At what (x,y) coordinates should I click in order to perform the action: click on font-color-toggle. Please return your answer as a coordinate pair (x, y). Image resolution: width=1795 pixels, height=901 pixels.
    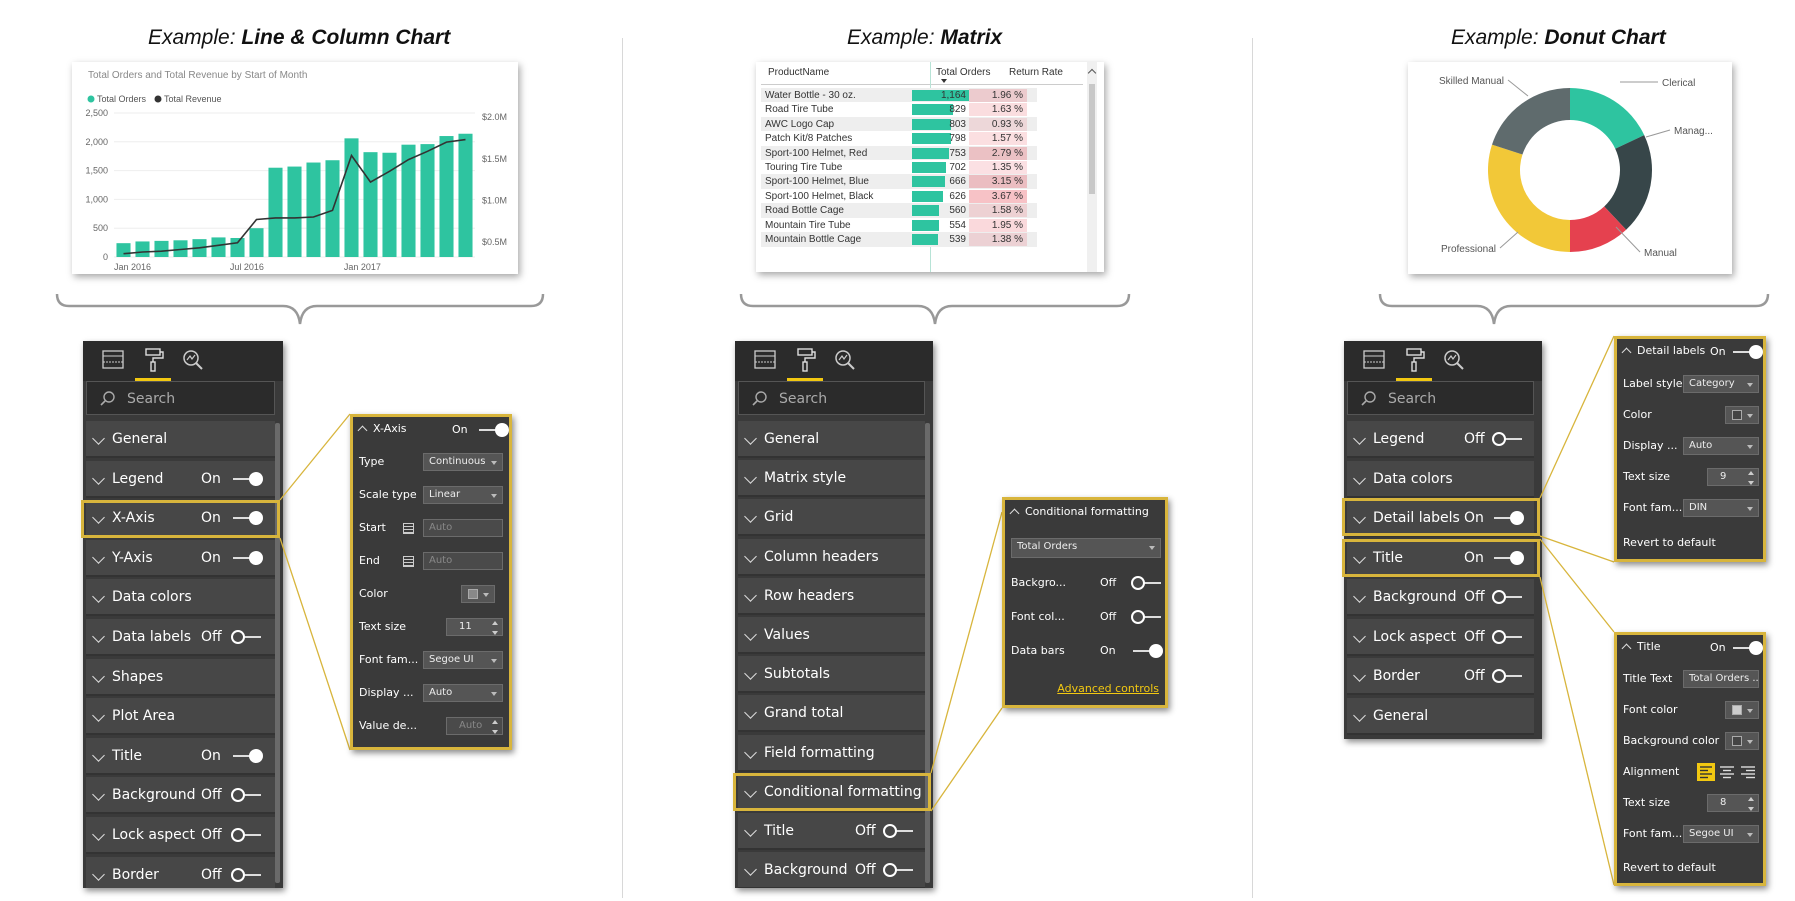
    Looking at the image, I should click on (1147, 617).